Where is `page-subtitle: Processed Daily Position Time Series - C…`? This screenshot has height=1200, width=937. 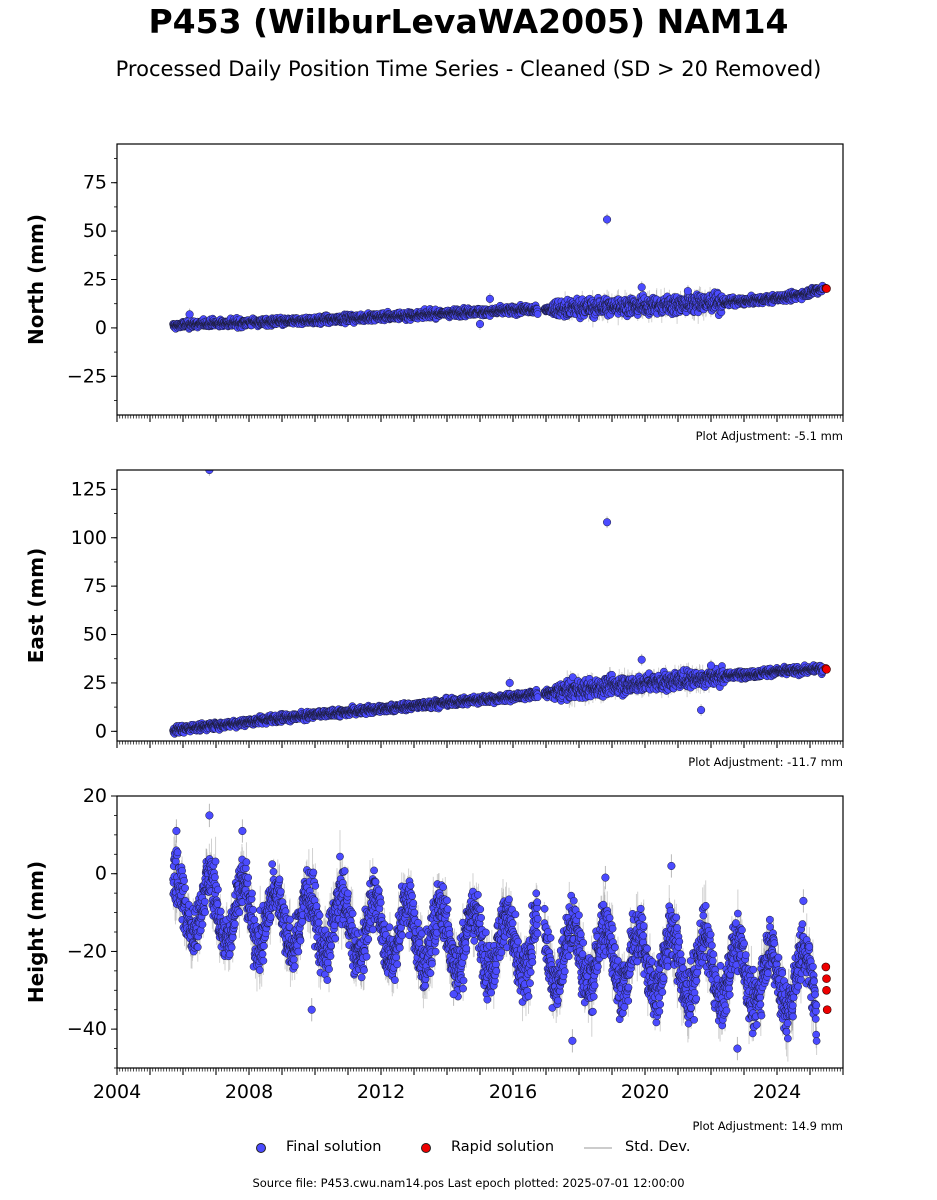 page-subtitle: Processed Daily Position Time Series - C… is located at coordinates (468, 69).